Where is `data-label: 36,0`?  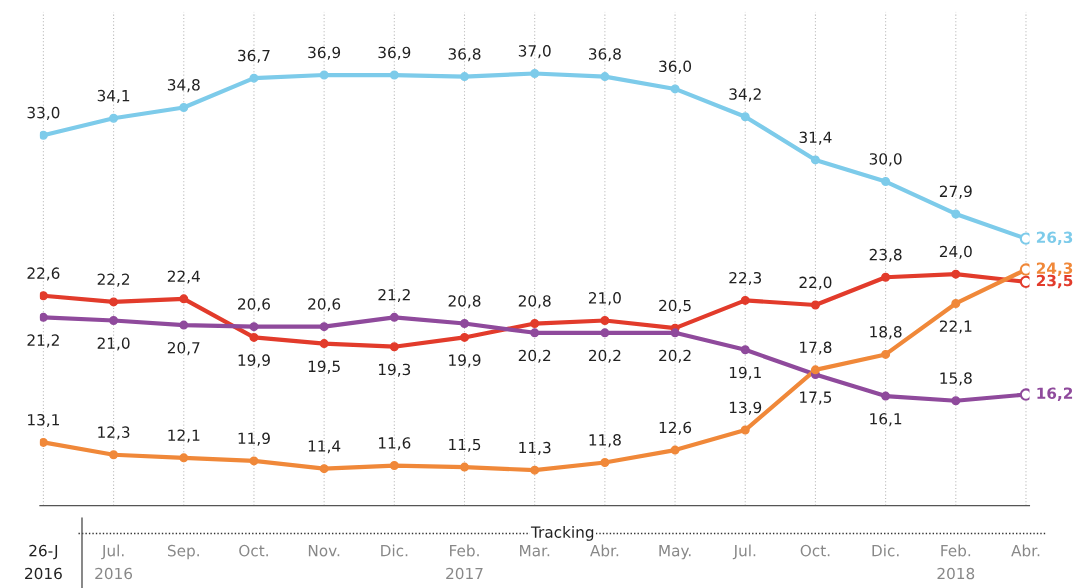 data-label: 36,0 is located at coordinates (675, 67).